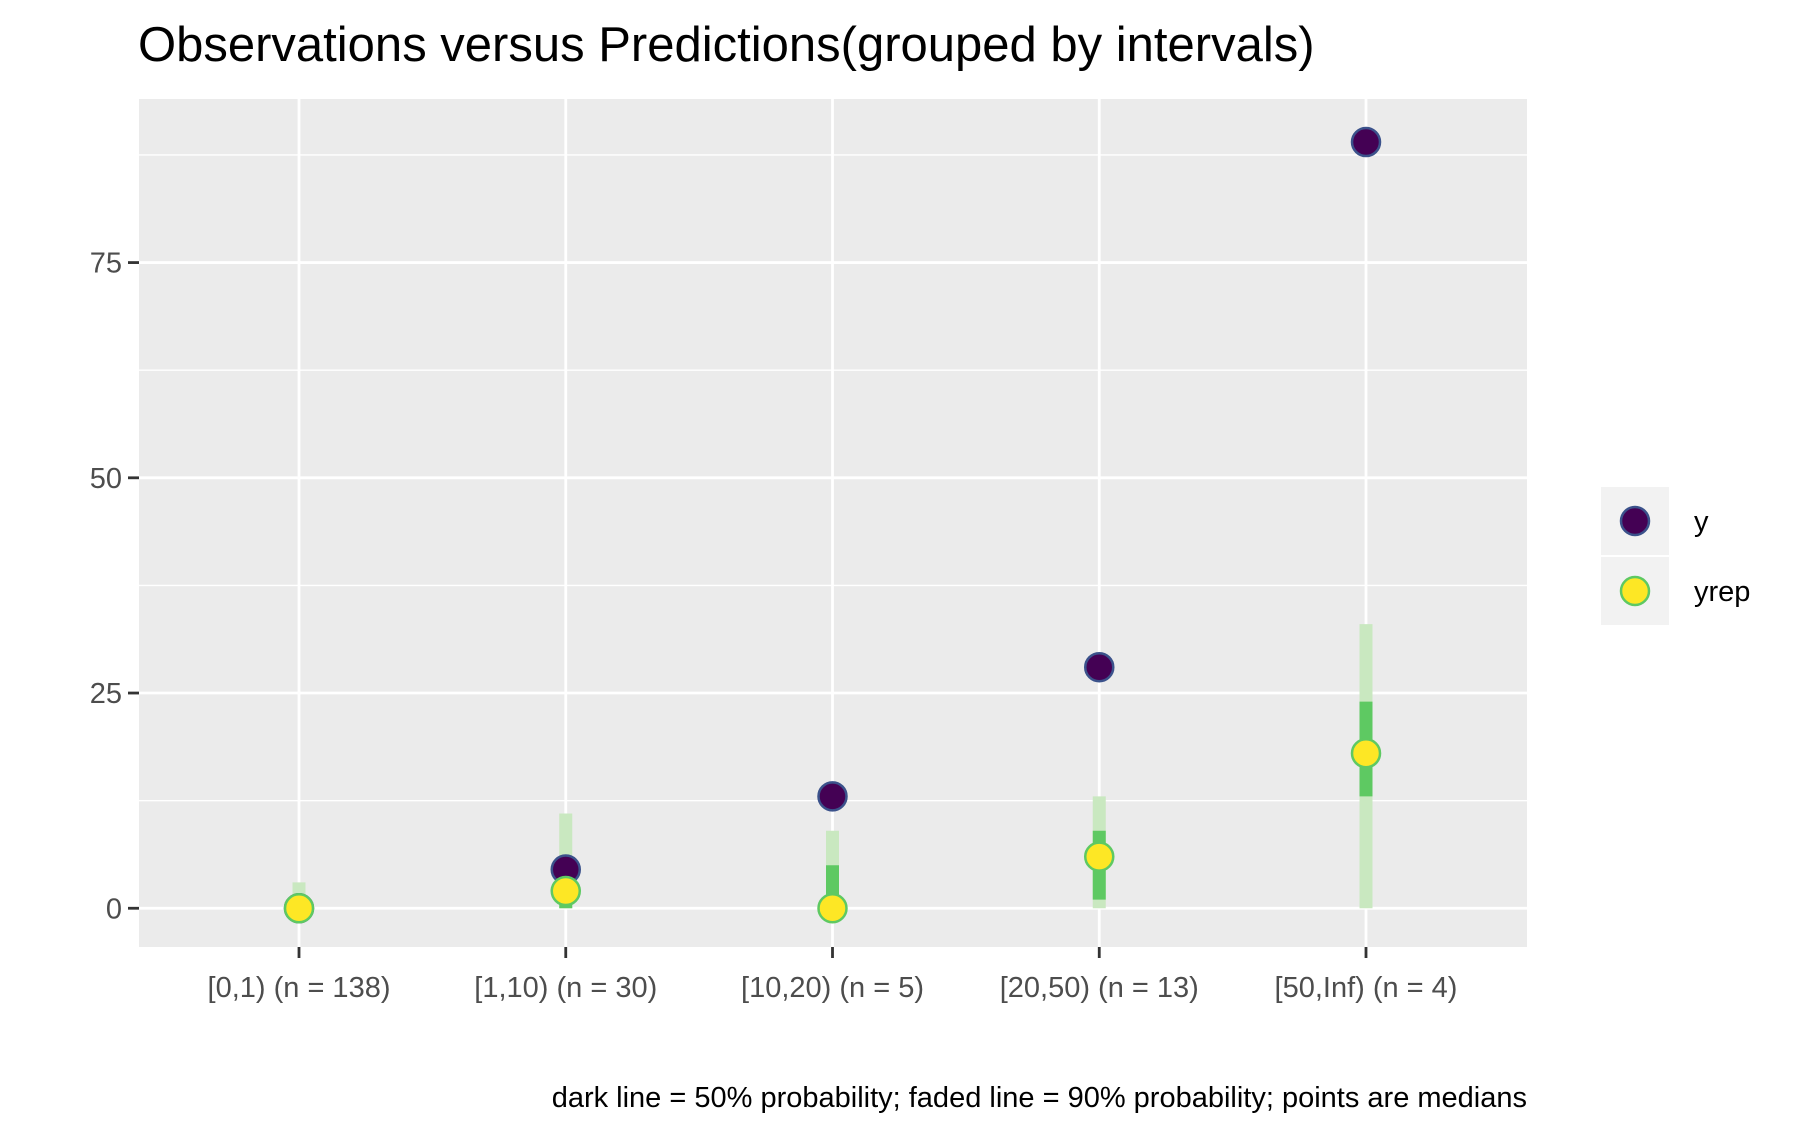 Image resolution: width=1800 pixels, height=1137 pixels. Describe the element at coordinates (106, 479) in the screenshot. I see `y-tick-label: 50` at that location.